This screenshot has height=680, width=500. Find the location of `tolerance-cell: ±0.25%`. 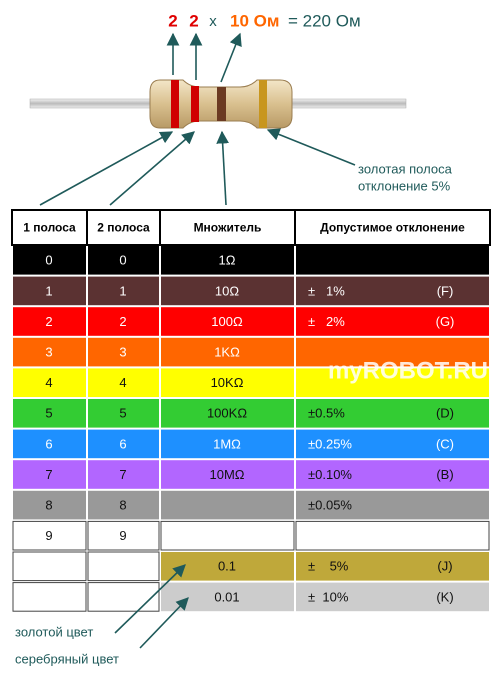

tolerance-cell: ±0.25% is located at coordinates (330, 443).